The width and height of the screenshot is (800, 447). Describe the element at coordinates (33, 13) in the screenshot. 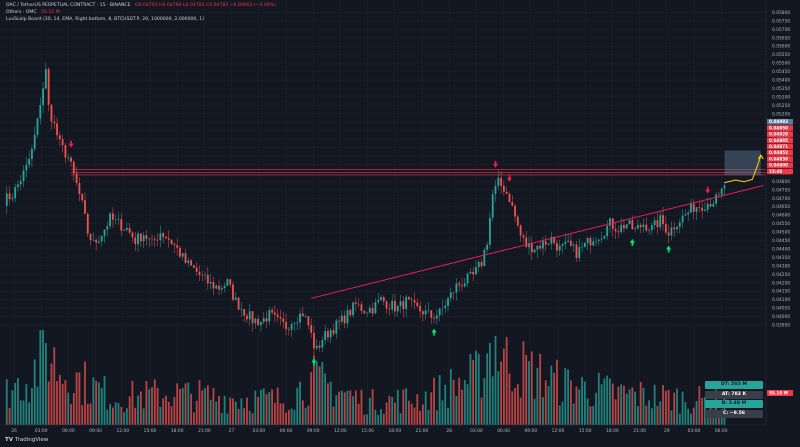

I see `legend-indicator-1: Others · OMC 55.10 M` at that location.